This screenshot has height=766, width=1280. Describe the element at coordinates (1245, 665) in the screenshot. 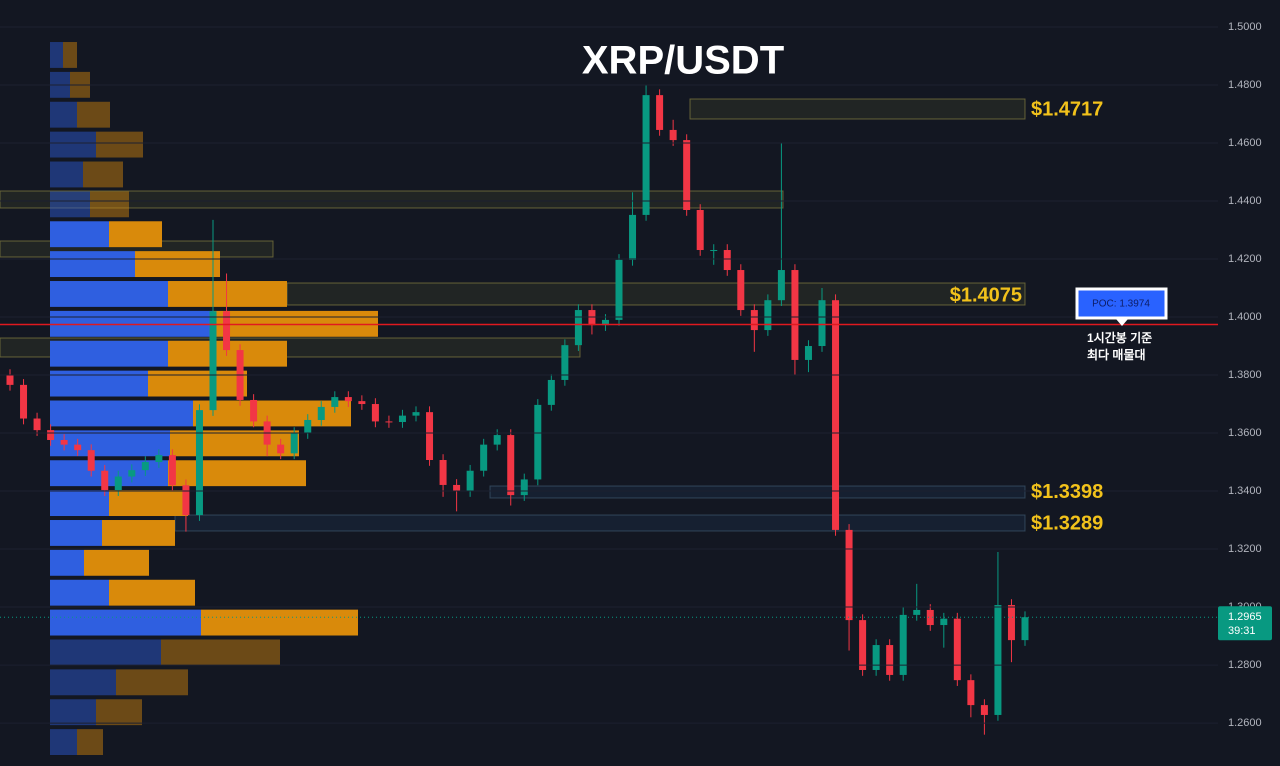

I see `y-tick-label: 1.2800` at that location.